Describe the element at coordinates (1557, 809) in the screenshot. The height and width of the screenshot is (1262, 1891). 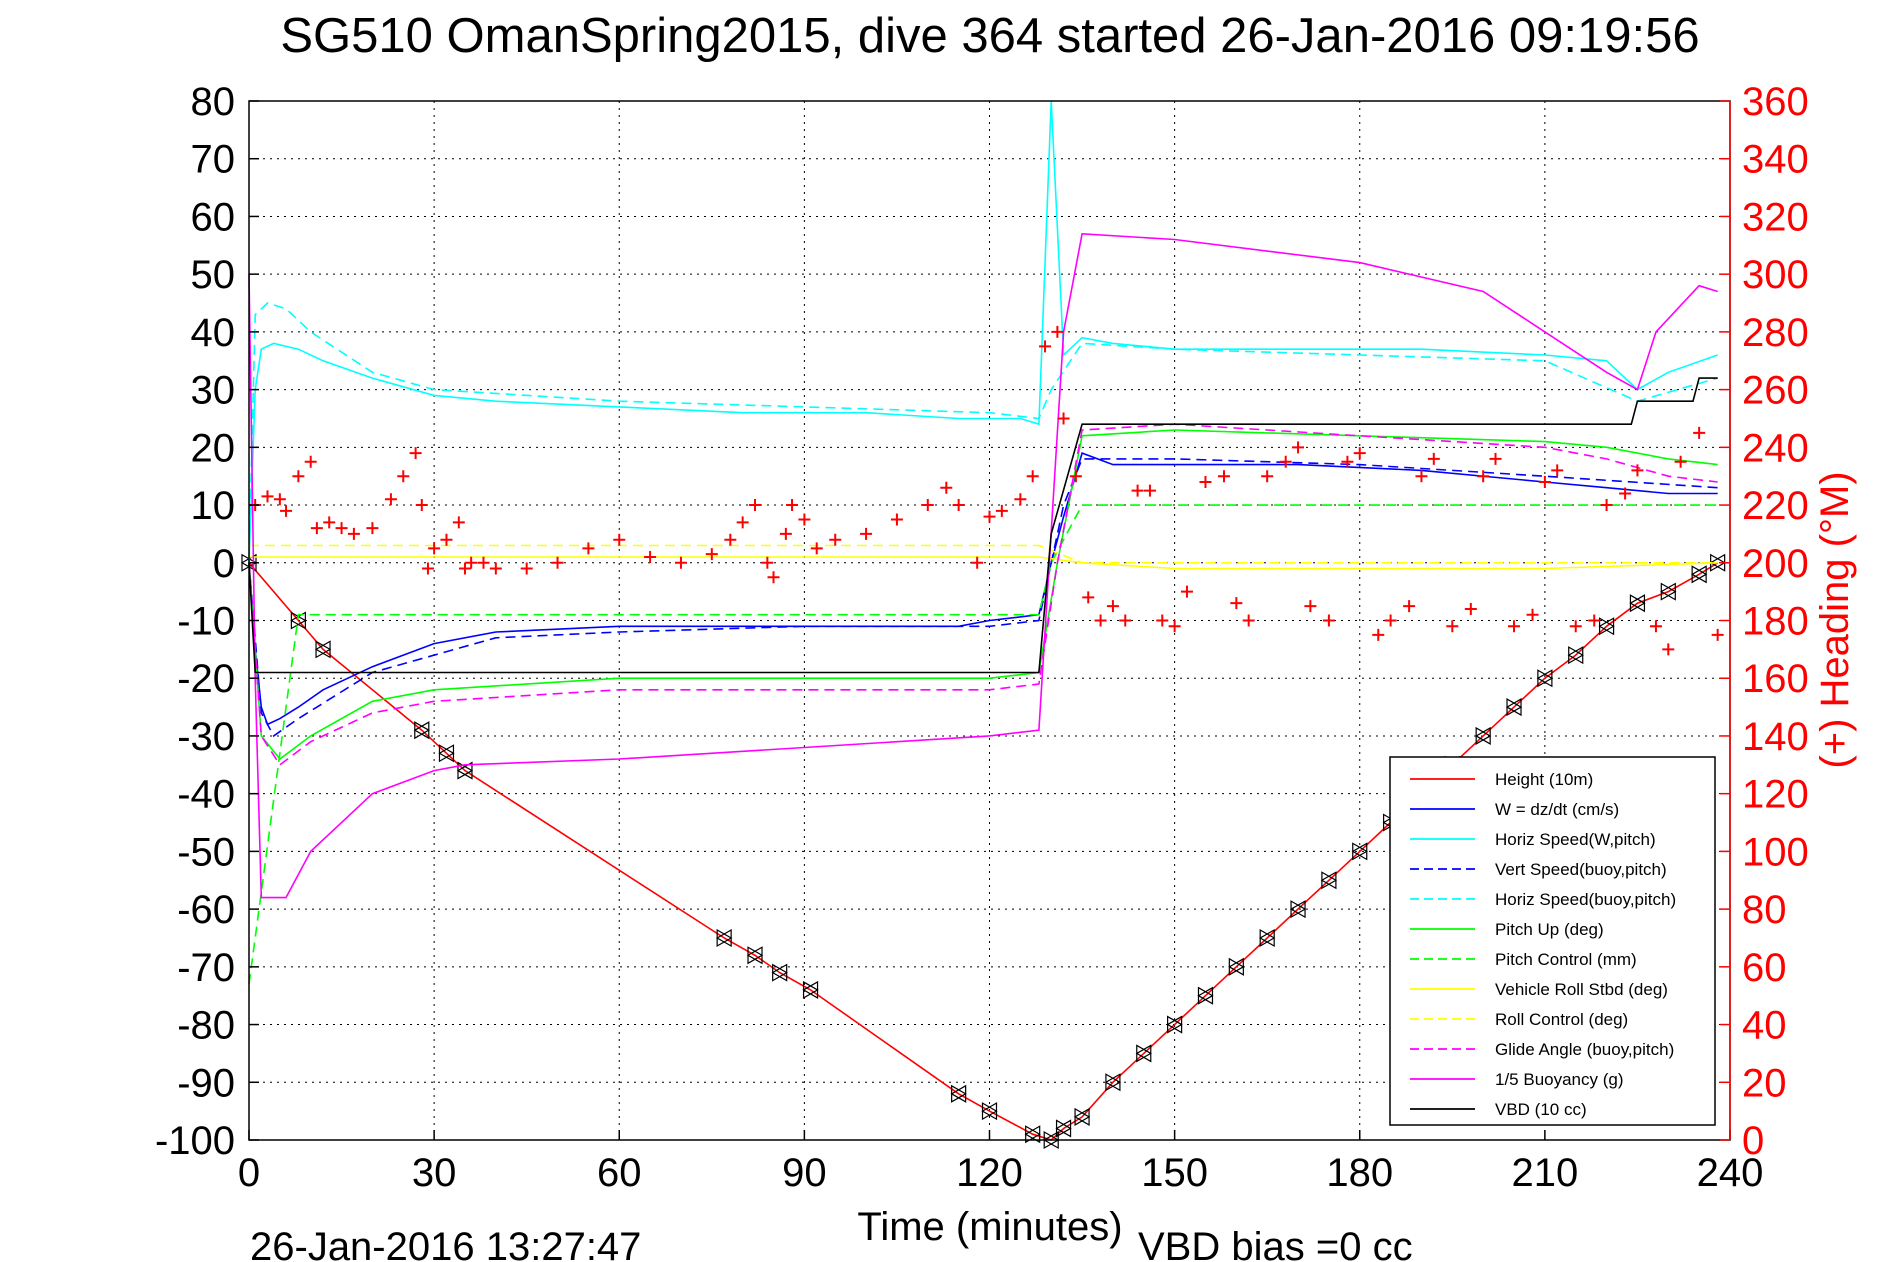
I see `legend-label: W = dz/dt (cm/s)` at that location.